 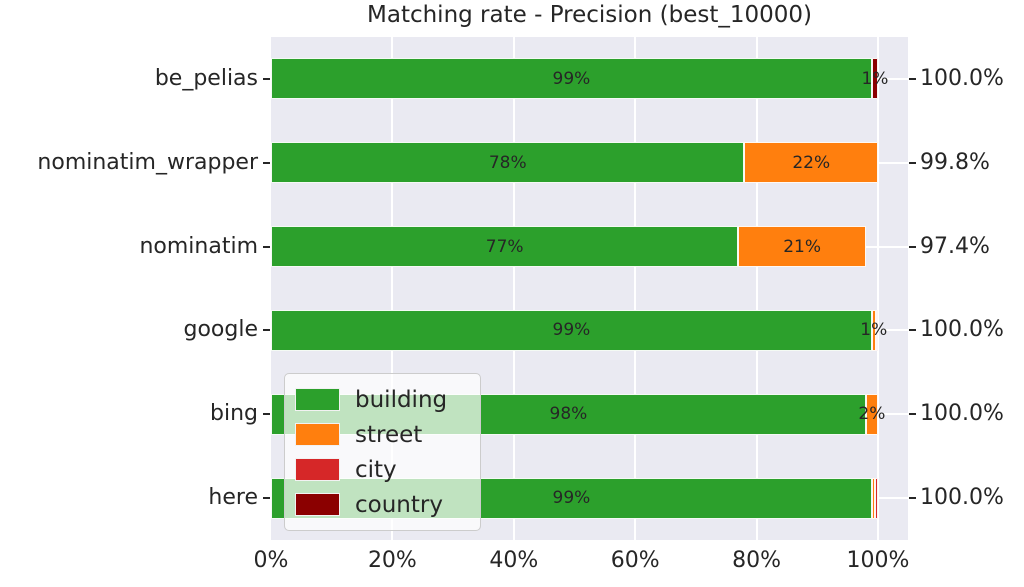 I want to click on legend-item-country: country, so click(x=382, y=504).